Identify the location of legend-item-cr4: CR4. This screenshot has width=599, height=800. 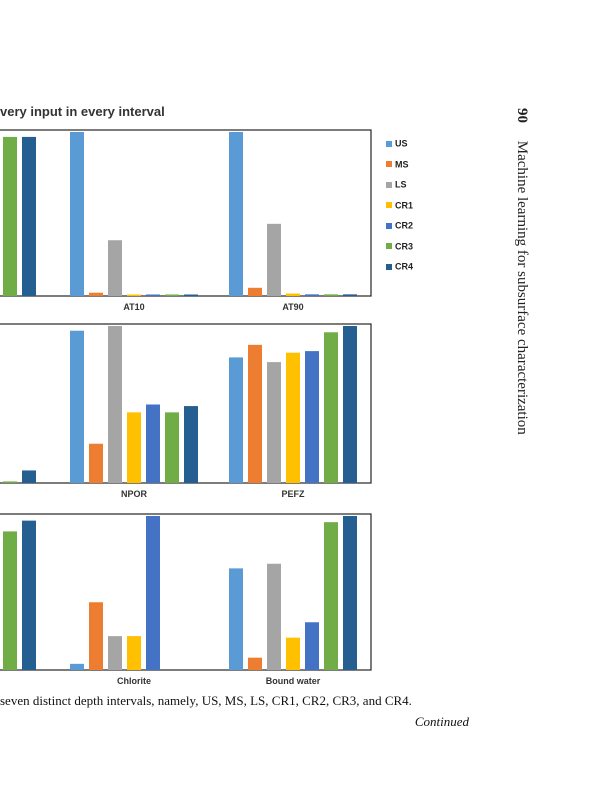
(399, 267).